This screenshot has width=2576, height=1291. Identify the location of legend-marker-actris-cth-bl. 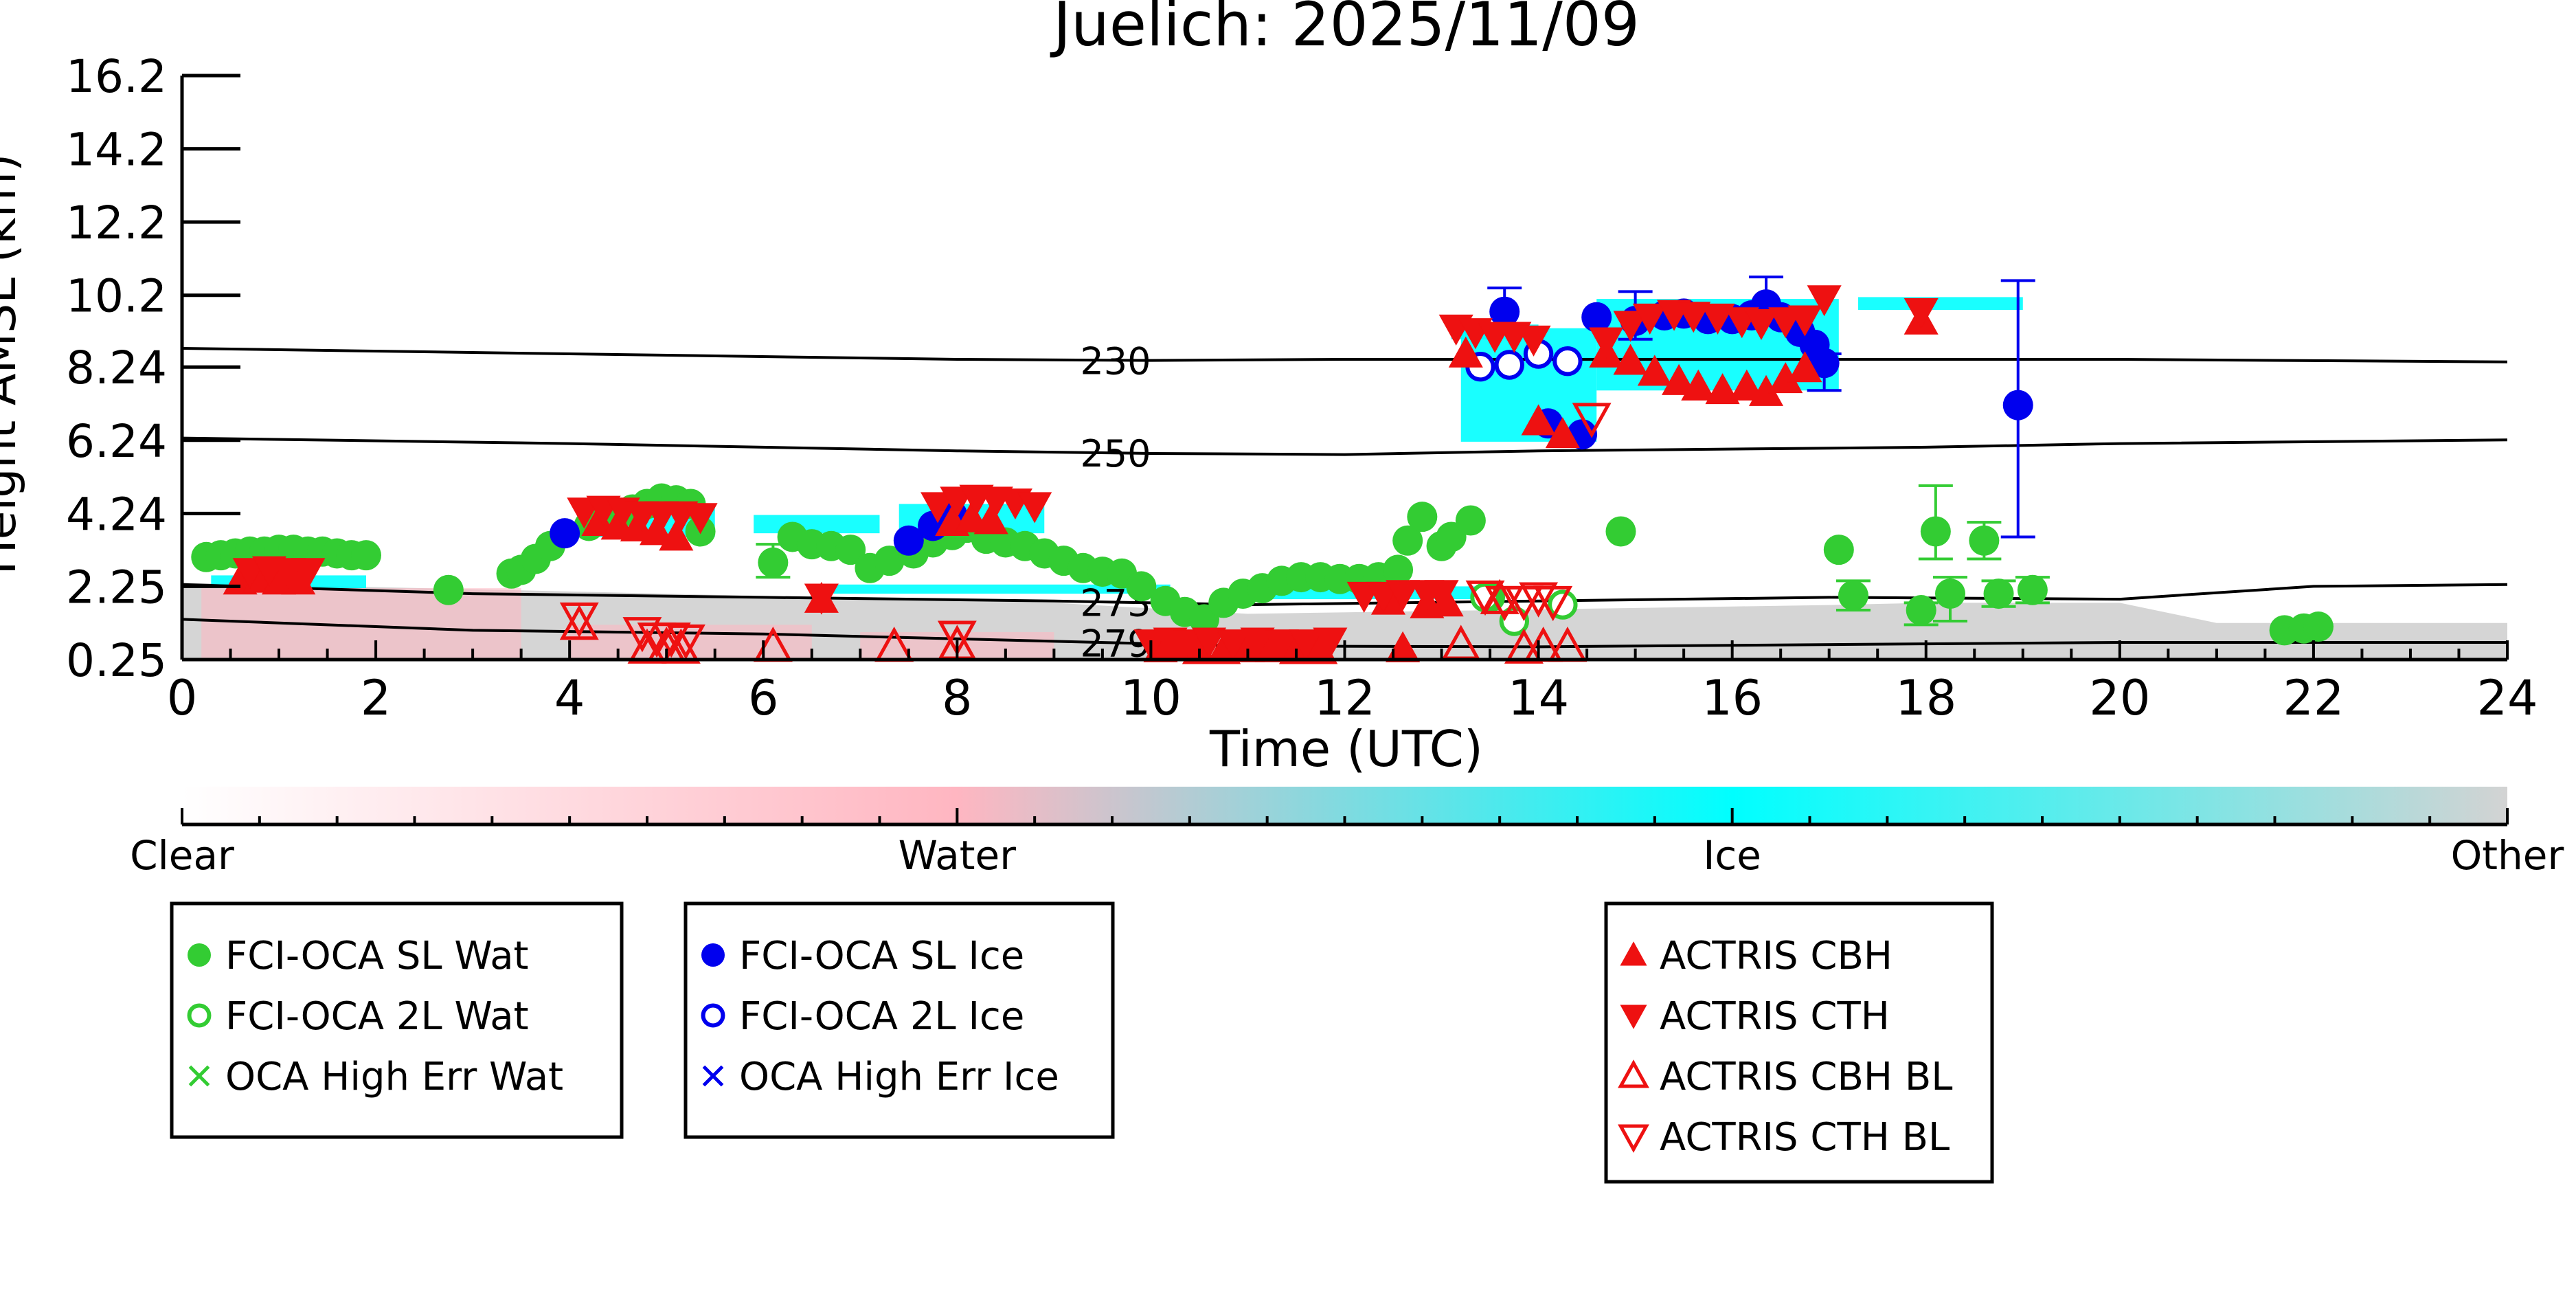
(1633, 1138).